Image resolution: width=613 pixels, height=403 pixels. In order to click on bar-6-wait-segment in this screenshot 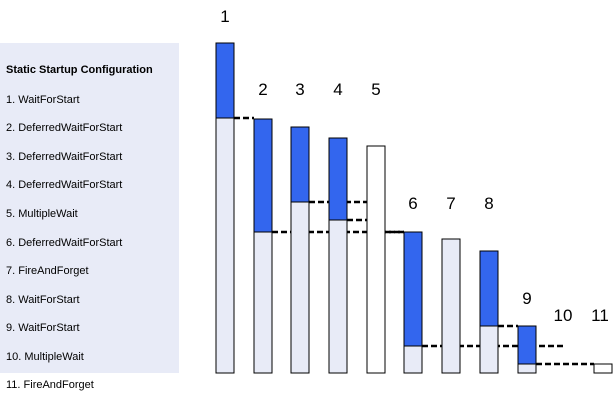, I will do `click(413, 289)`.